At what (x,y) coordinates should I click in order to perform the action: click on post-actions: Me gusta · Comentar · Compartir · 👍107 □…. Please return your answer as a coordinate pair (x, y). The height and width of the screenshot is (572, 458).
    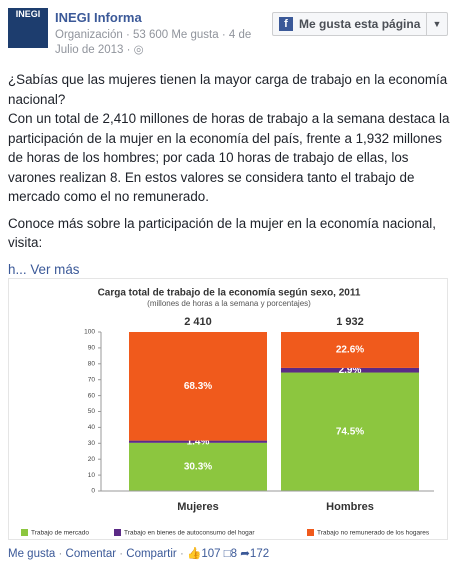
    Looking at the image, I should click on (139, 554).